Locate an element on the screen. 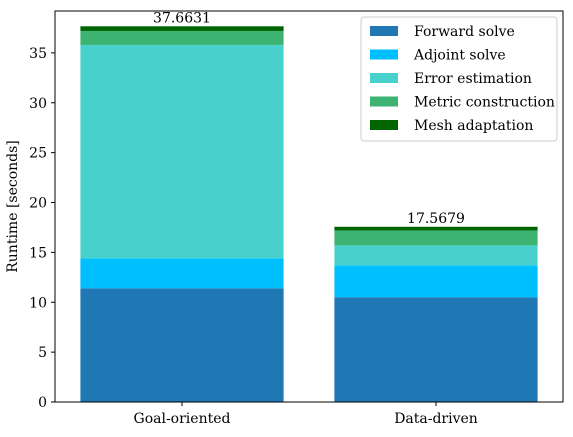 The image size is (573, 437). bar-segment-metric-construction-goal-oriented is located at coordinates (182, 37).